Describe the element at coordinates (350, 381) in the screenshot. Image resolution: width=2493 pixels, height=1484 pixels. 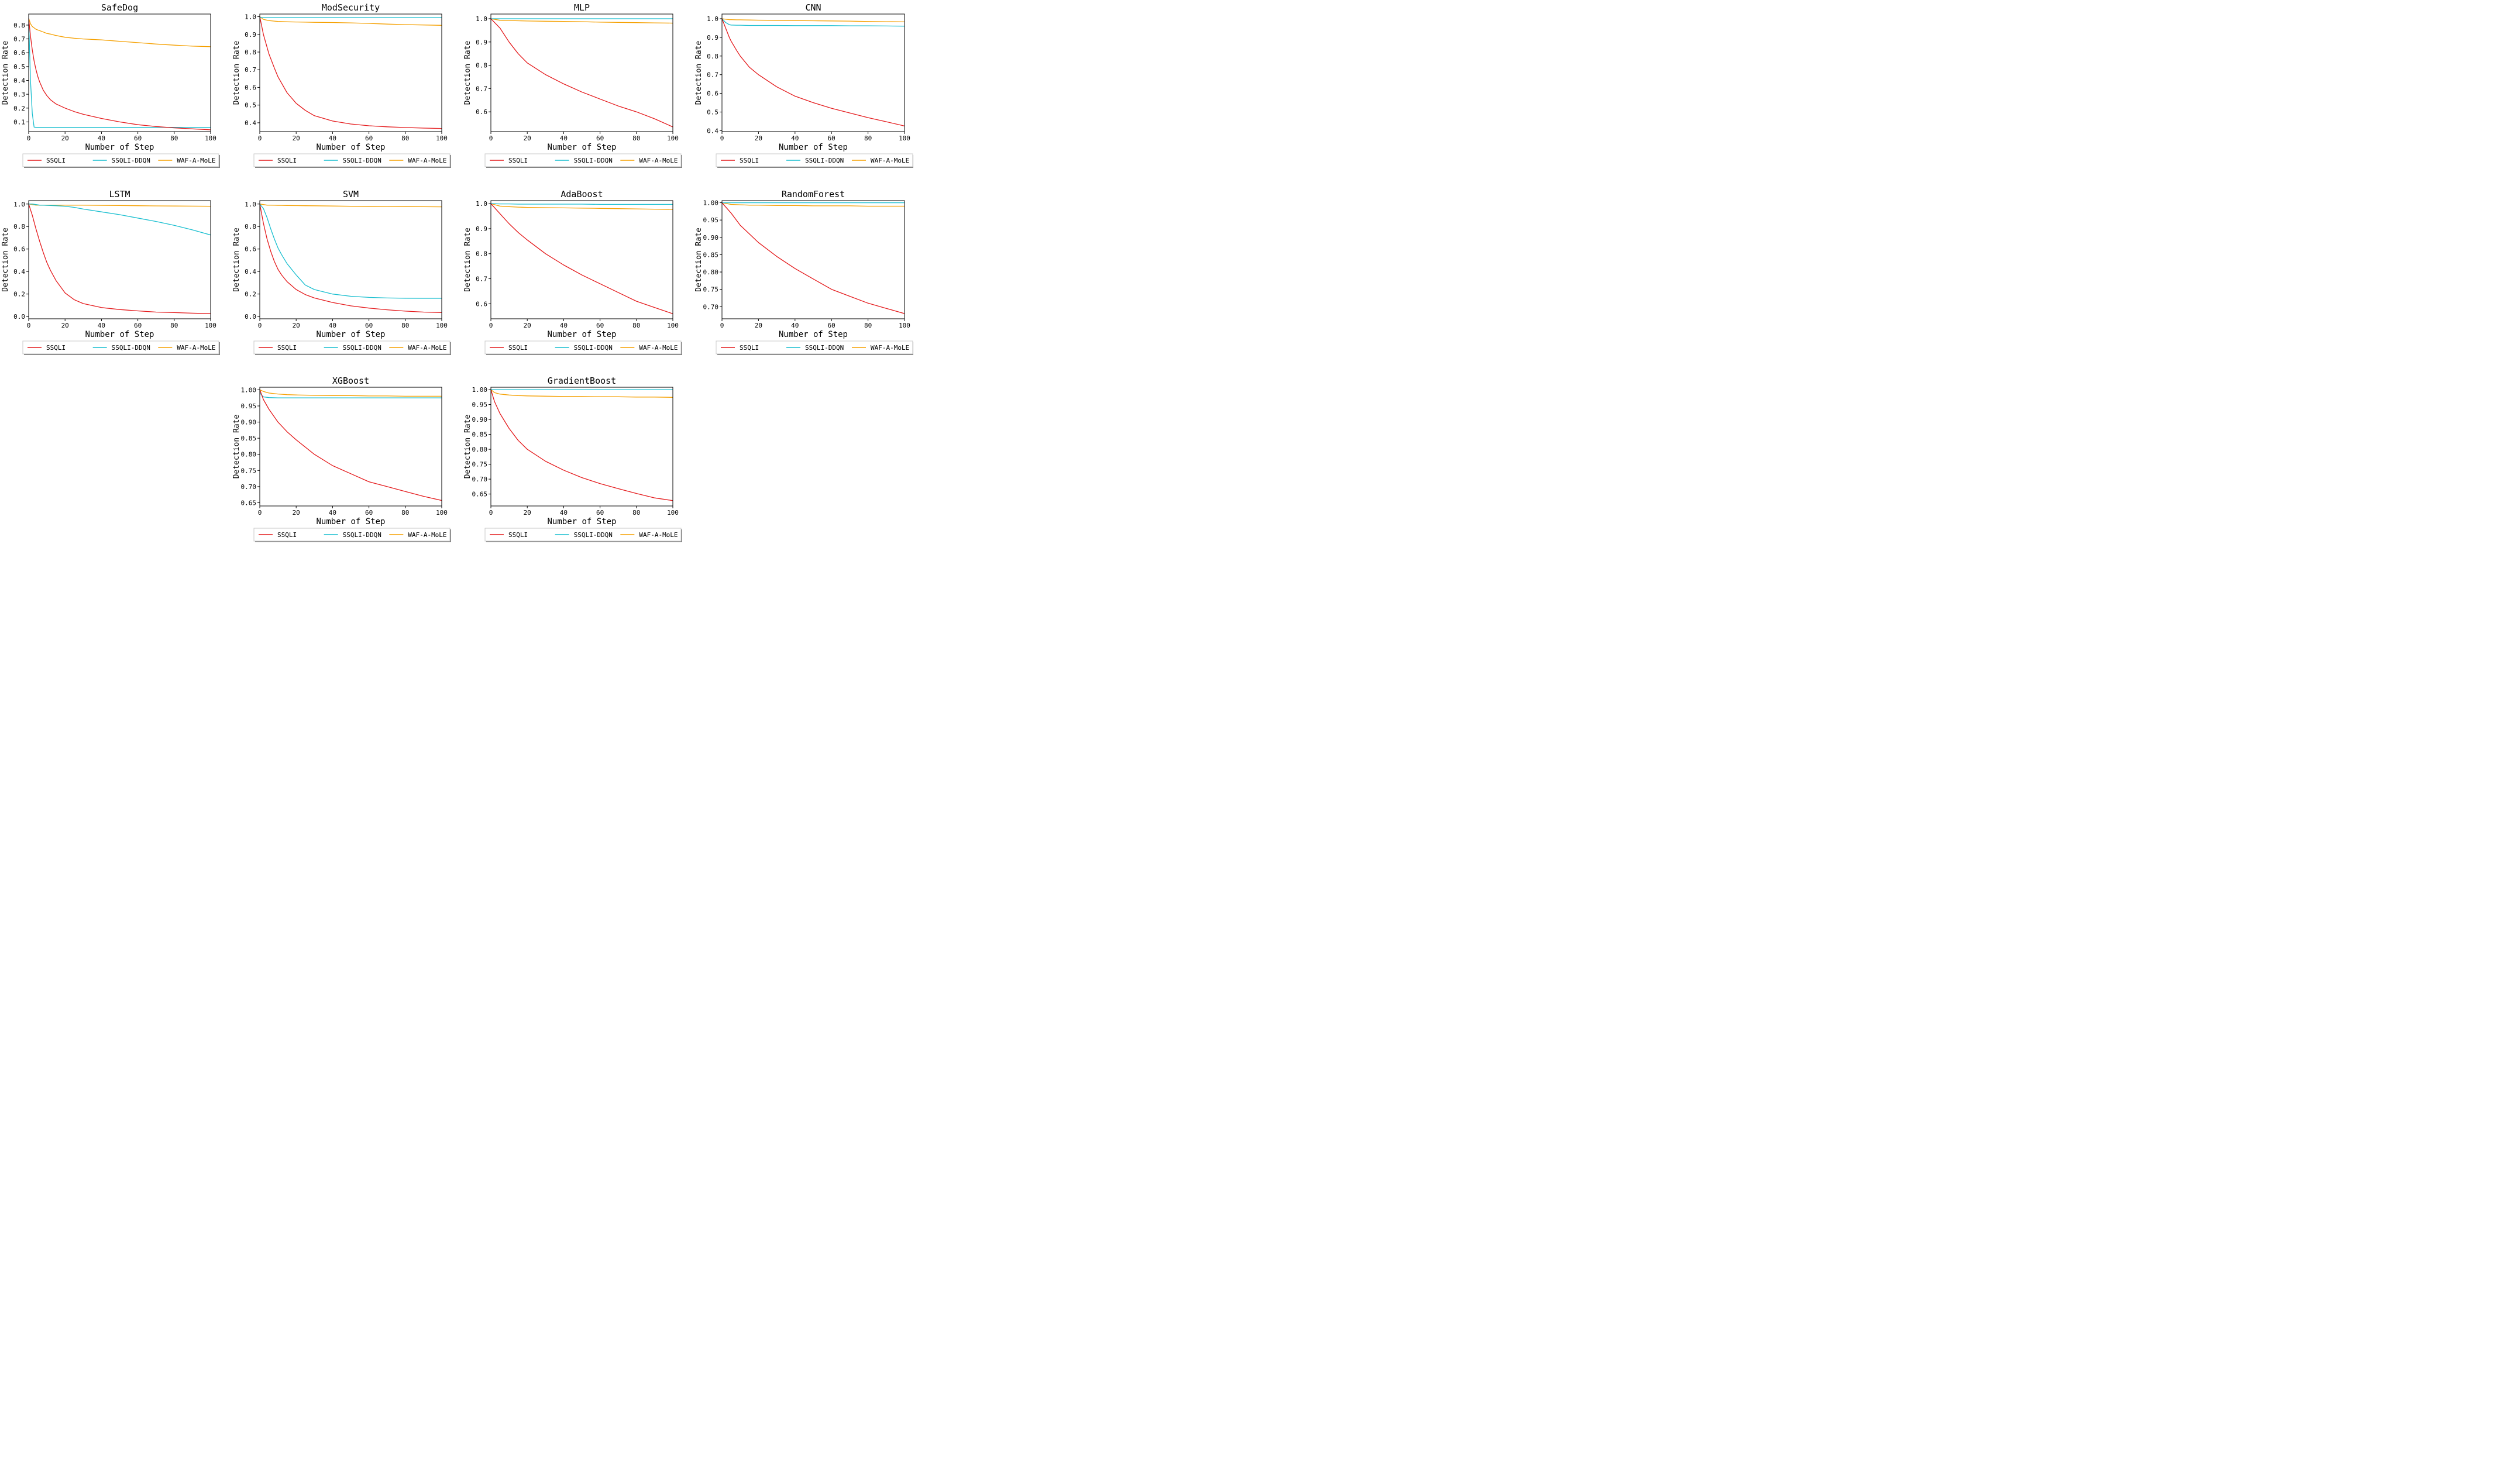
I see `chart-title: XGBoost` at that location.